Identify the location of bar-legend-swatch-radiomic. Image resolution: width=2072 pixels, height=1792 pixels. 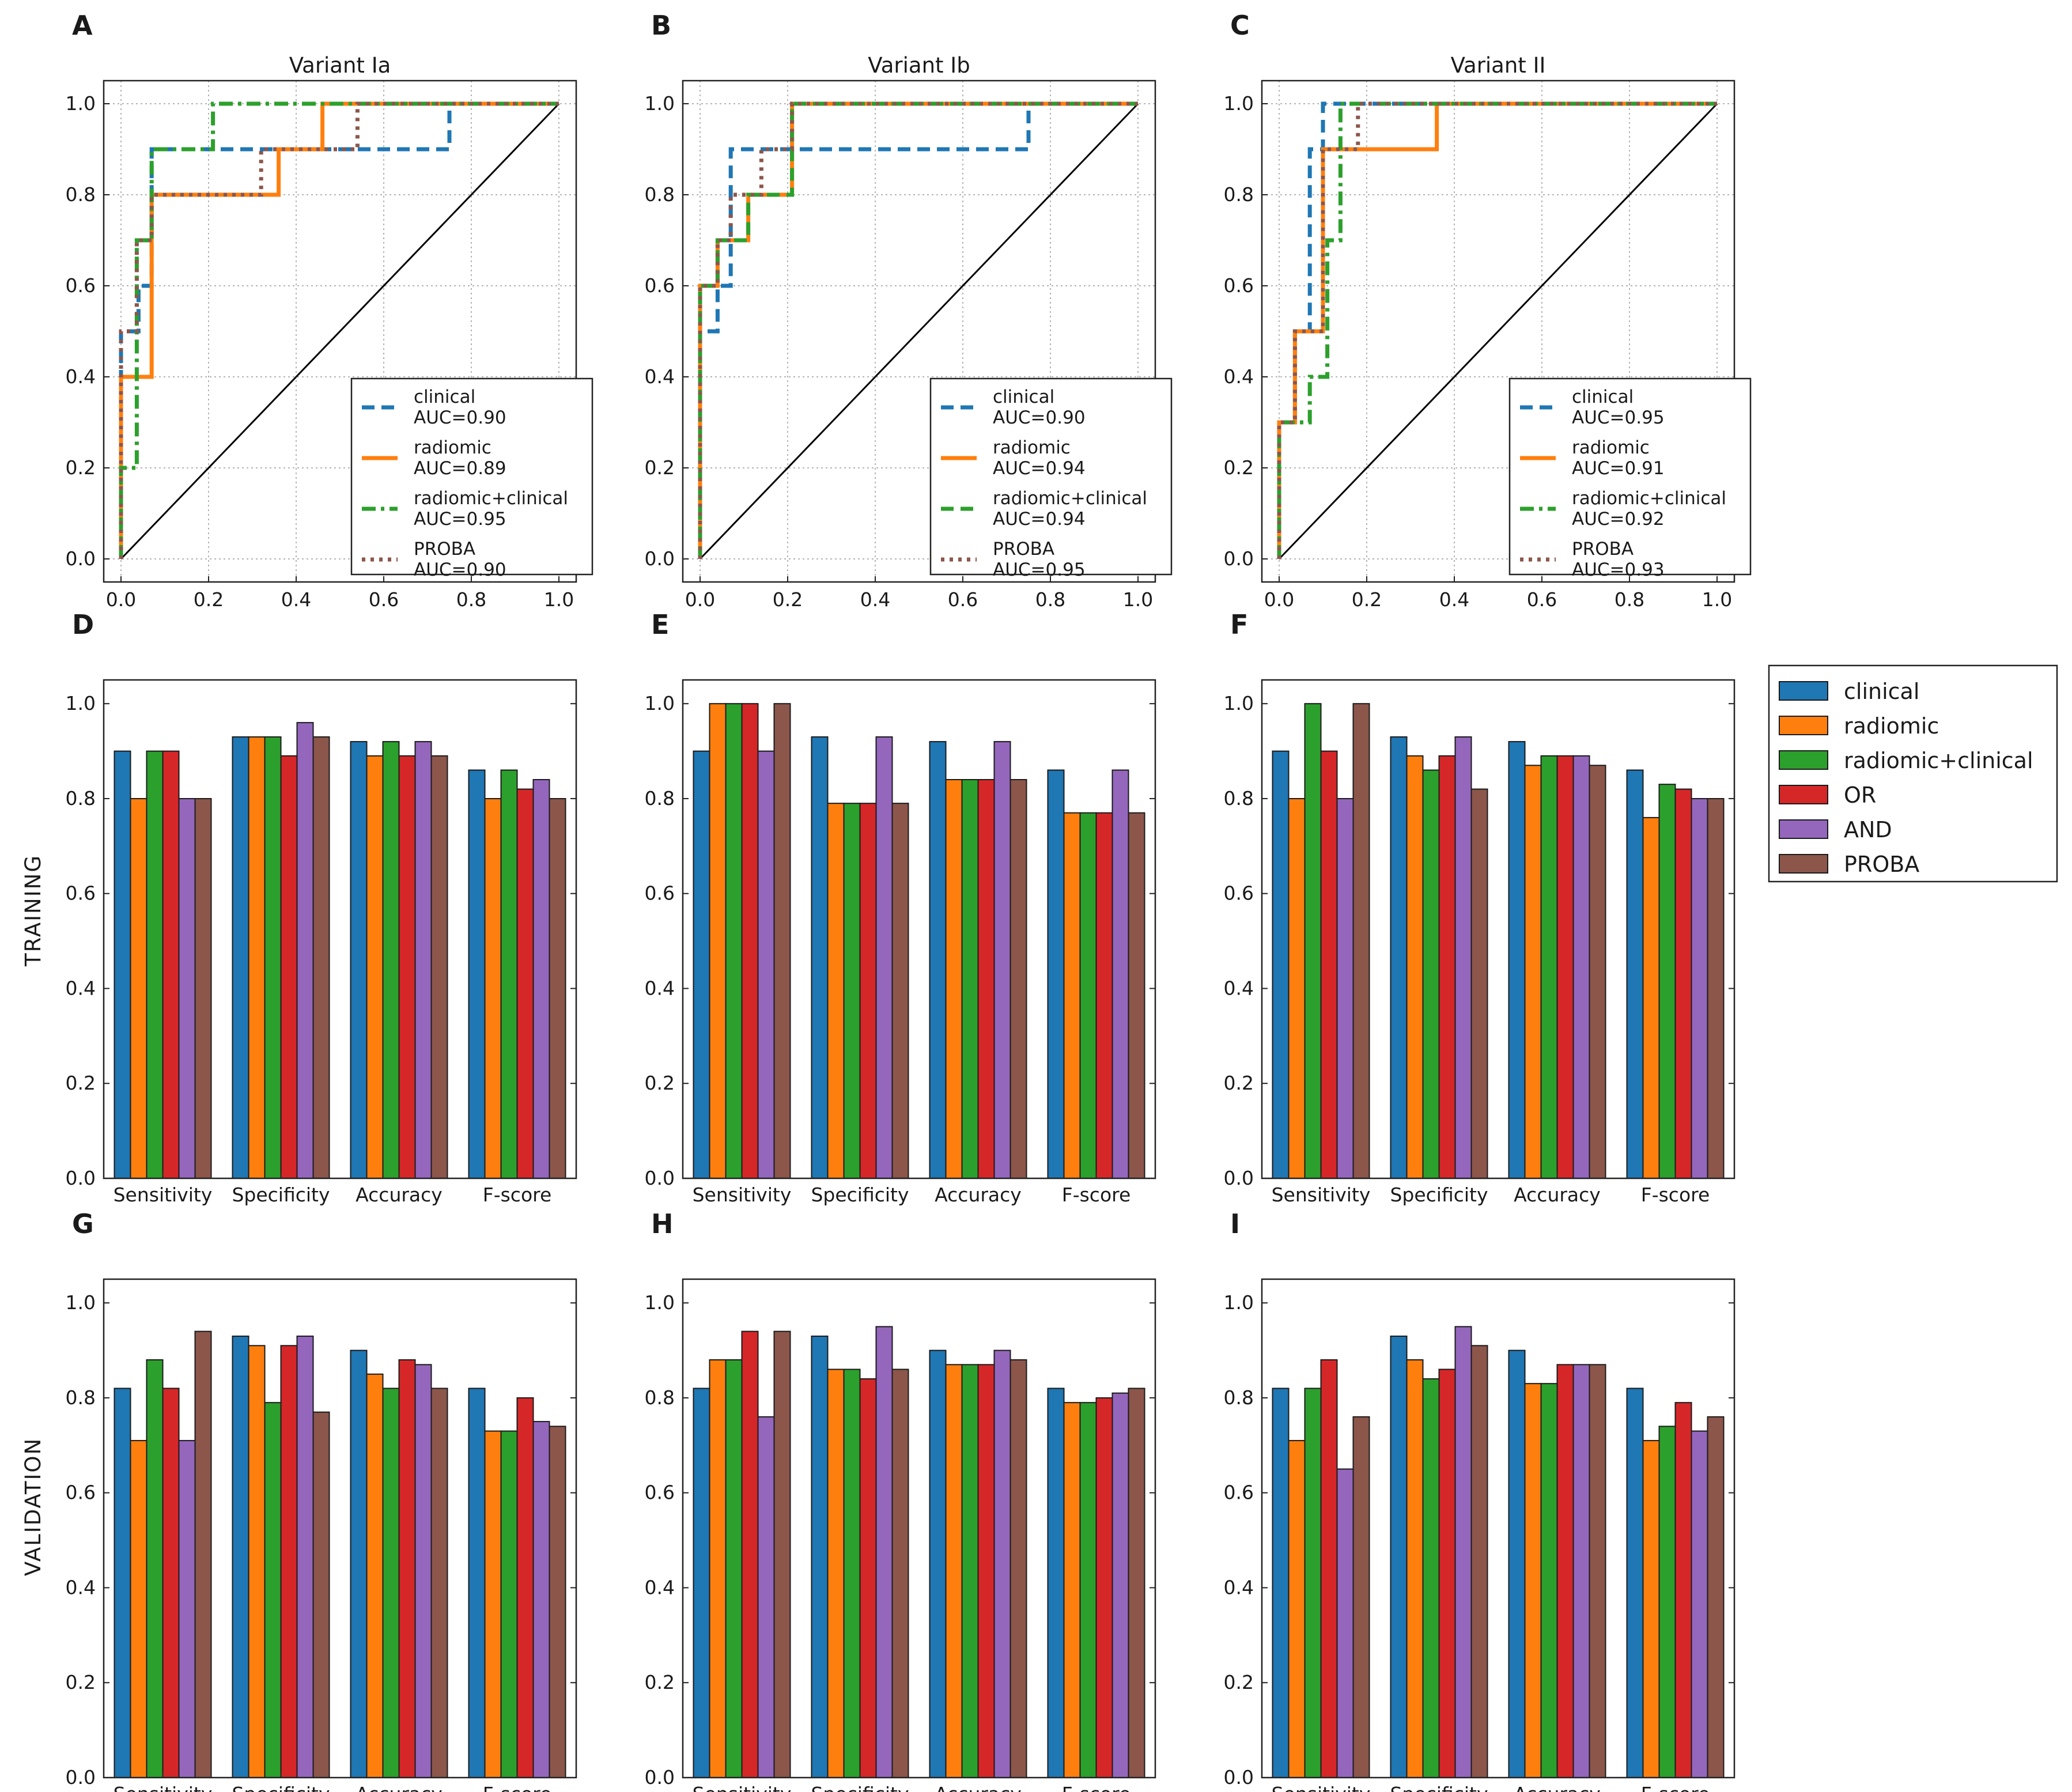
(1803, 725).